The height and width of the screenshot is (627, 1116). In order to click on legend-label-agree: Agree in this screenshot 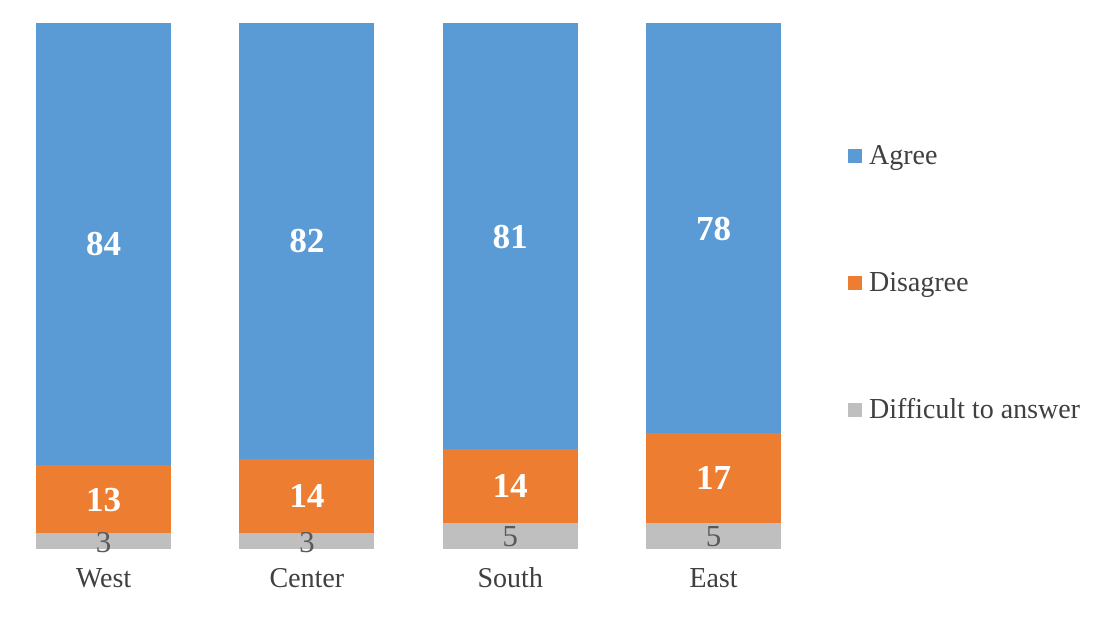, I will do `click(903, 155)`.